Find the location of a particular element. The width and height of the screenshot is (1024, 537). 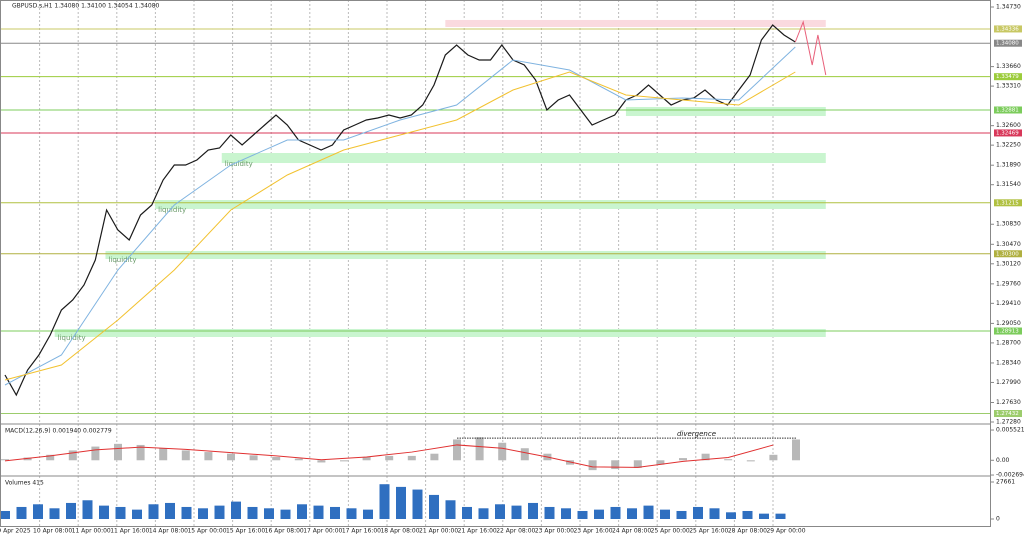

x-tick-label: 14 Apr 08:00 is located at coordinates (168, 531).